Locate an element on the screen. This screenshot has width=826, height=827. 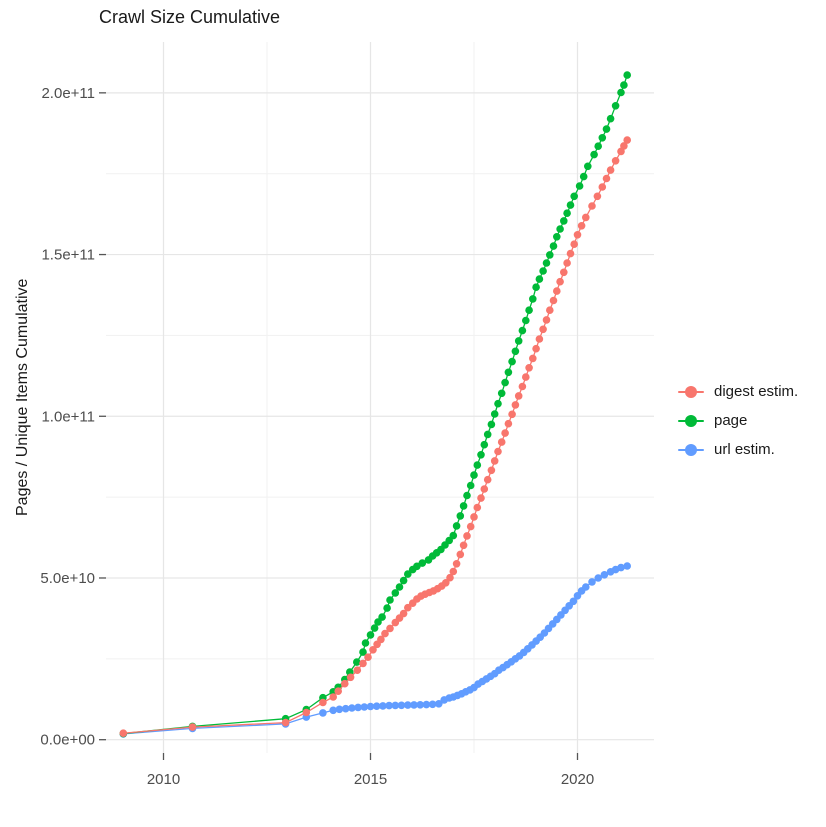
y-tick-label: 1.5e+11 is located at coordinates (68, 255).